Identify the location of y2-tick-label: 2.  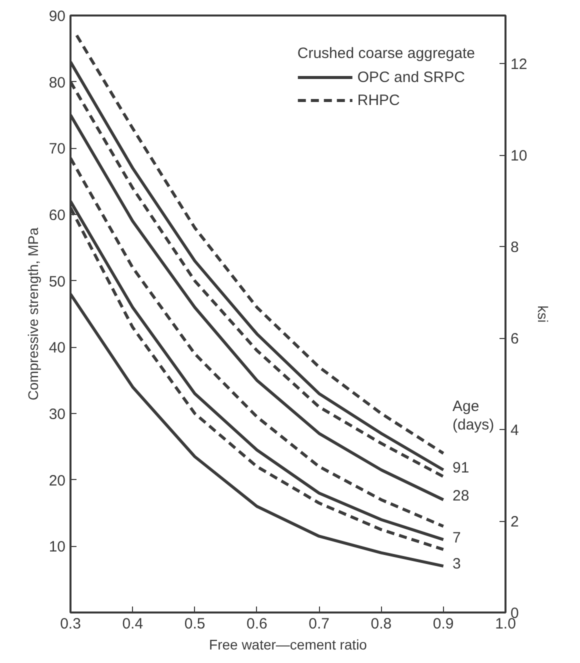
(514, 522).